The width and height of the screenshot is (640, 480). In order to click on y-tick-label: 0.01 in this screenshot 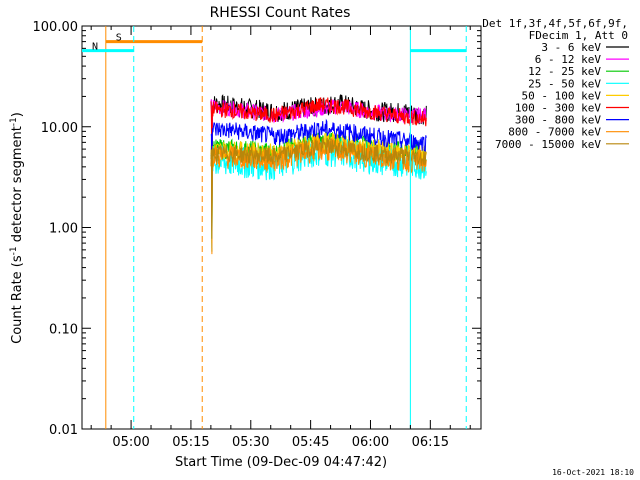, I will do `click(63, 430)`.